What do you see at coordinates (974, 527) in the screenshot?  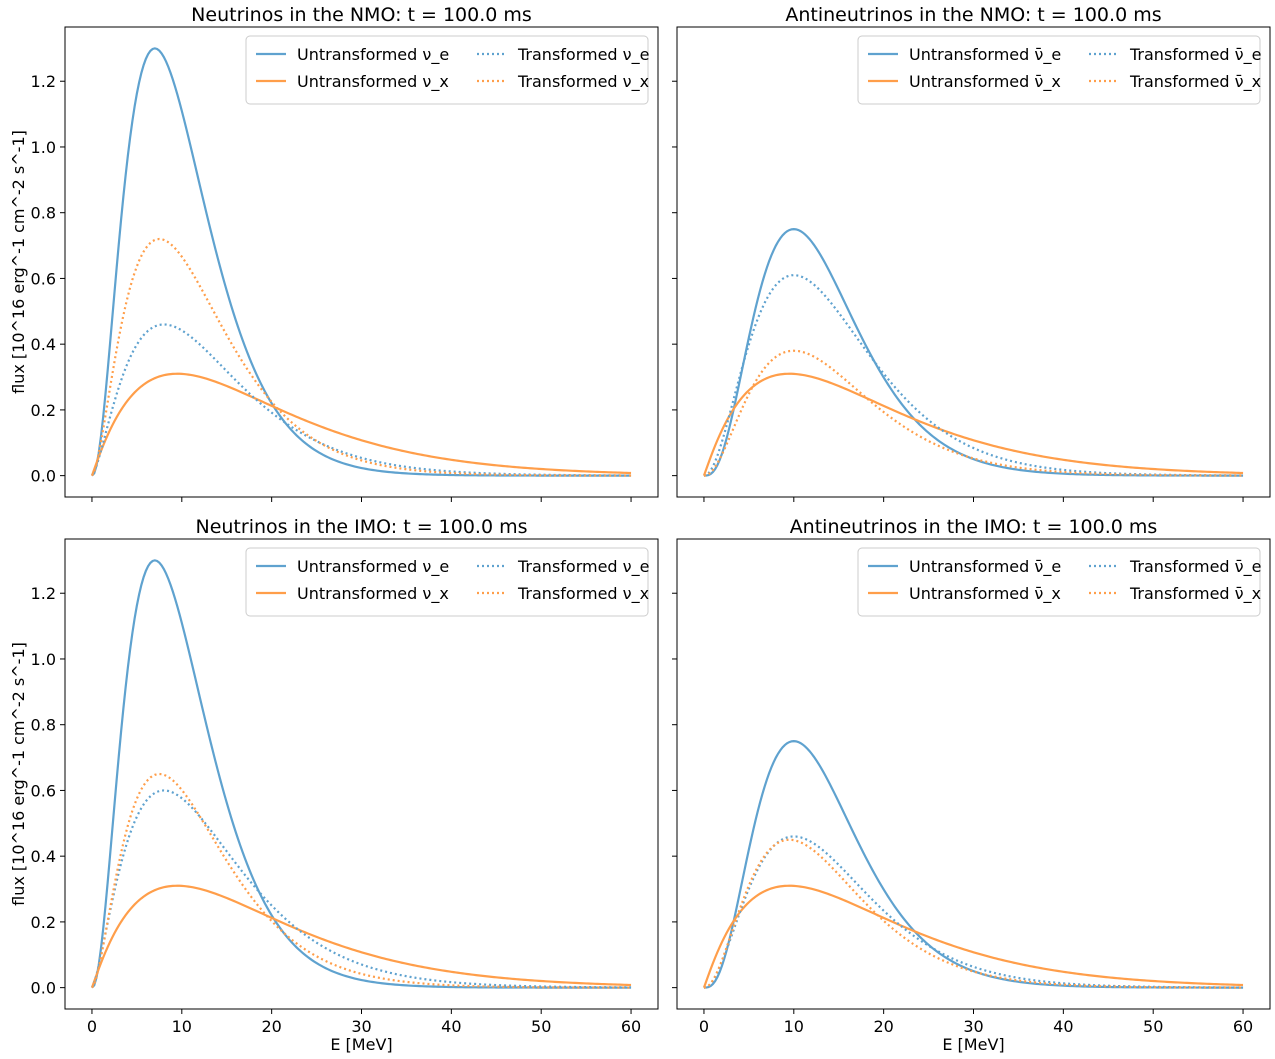 I see `panel-title: Antineutrinos in the IMO: t = 100.0 ms` at bounding box center [974, 527].